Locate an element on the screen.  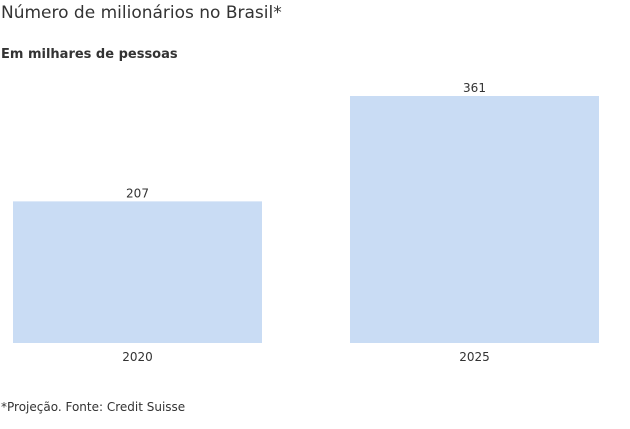
x-tick-labels-group: 2020 2025 is located at coordinates (306, 357).